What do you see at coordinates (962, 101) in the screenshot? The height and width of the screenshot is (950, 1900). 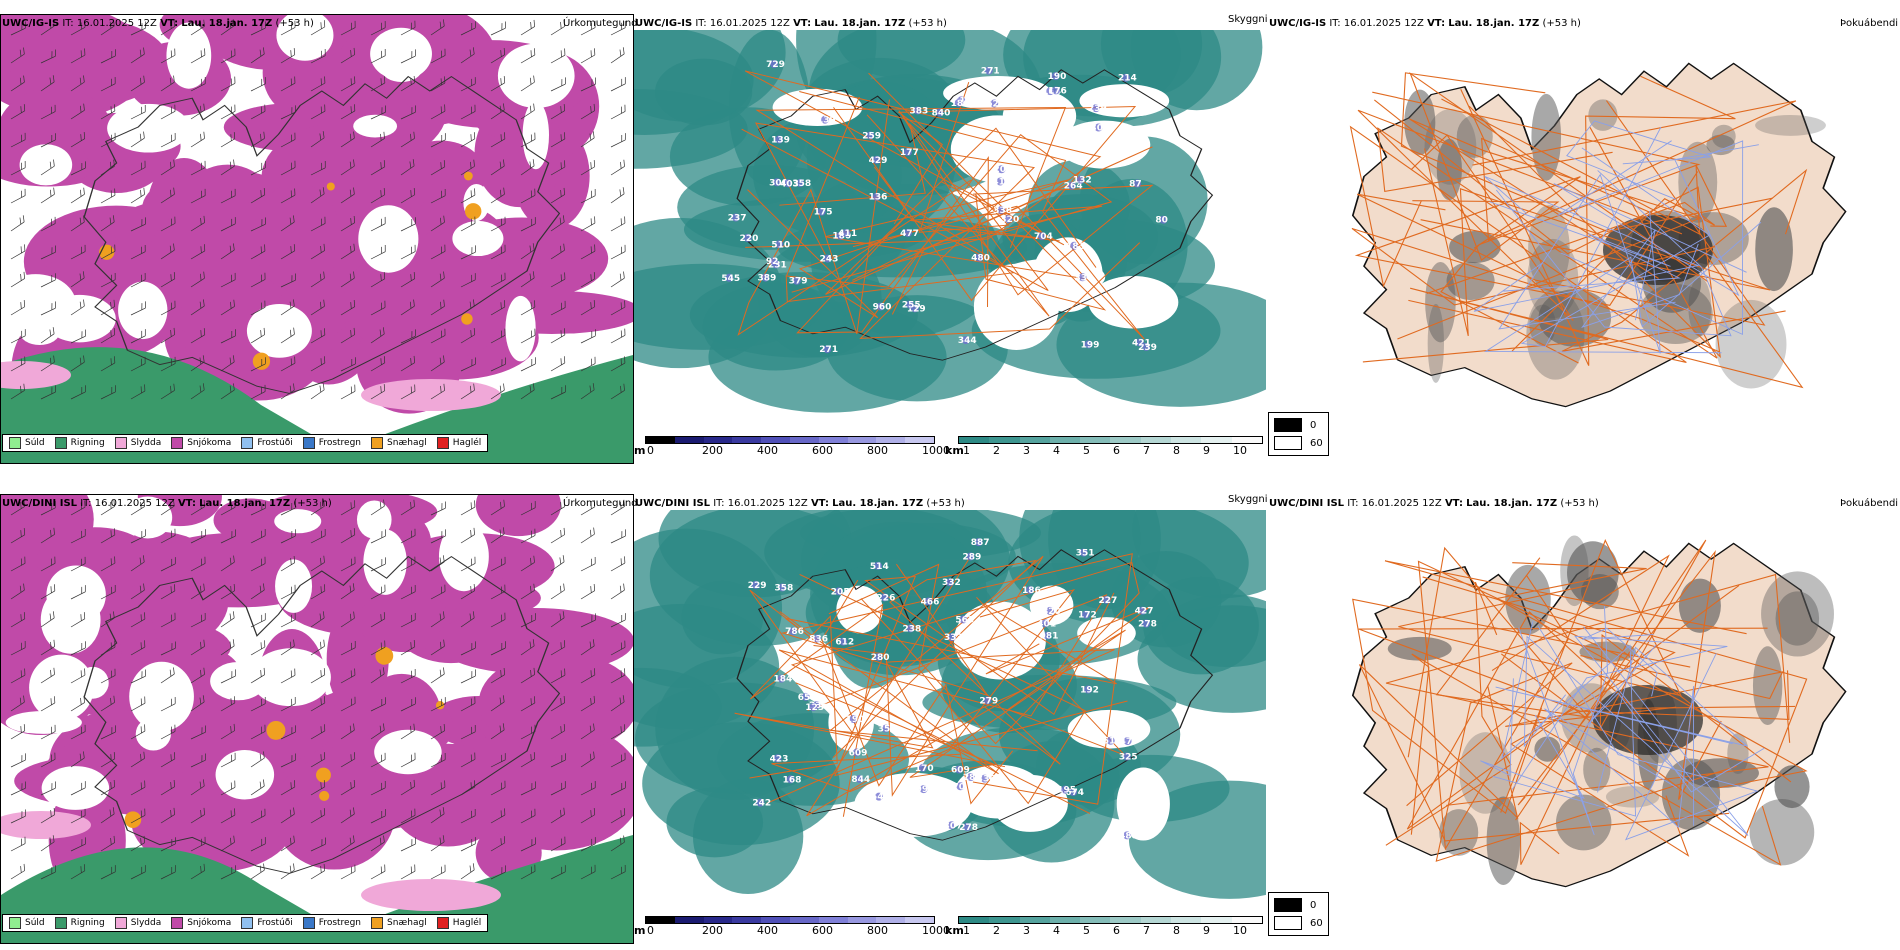 I see `peak-height: 610` at bounding box center [962, 101].